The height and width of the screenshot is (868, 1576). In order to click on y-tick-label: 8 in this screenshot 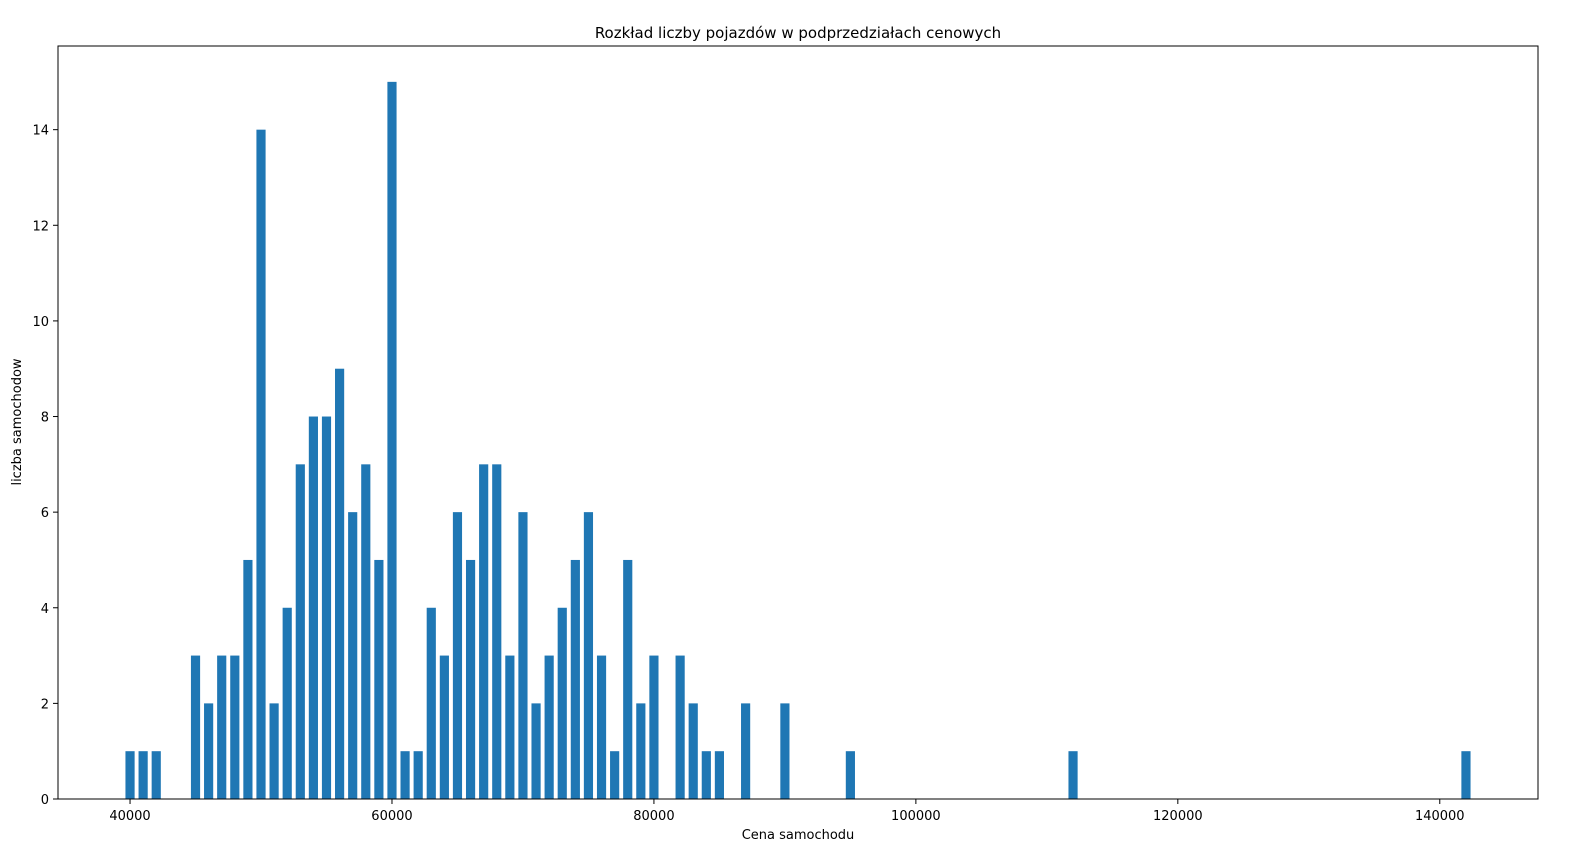, I will do `click(45, 418)`.